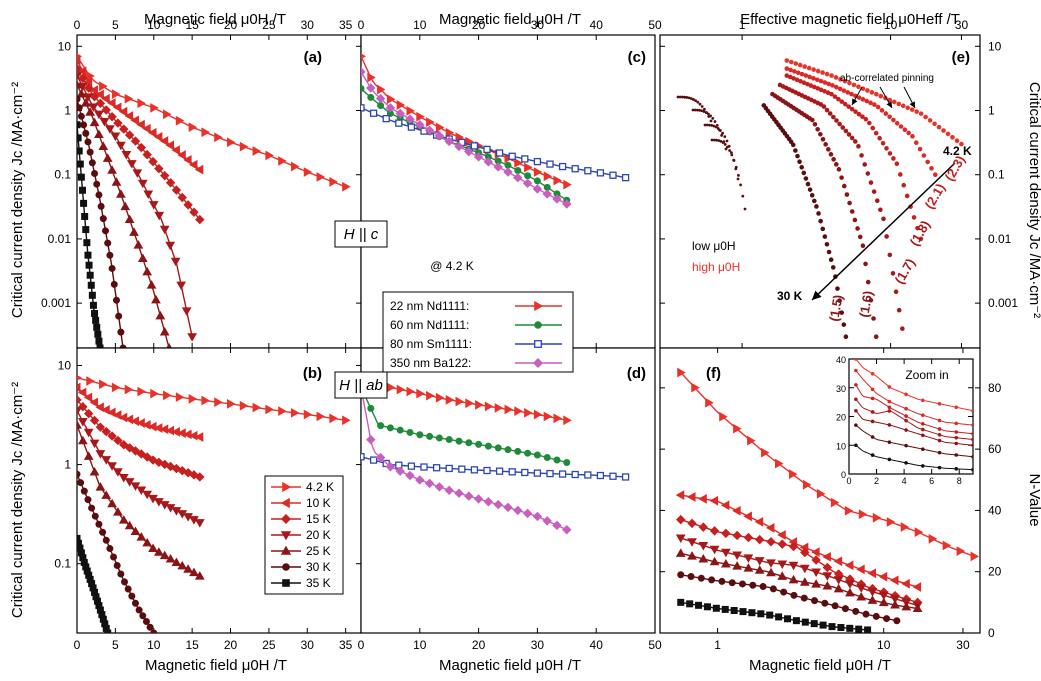 This screenshot has width=1041, height=681. What do you see at coordinates (962, 25) in the screenshot?
I see `x-tick-label-top: 30` at bounding box center [962, 25].